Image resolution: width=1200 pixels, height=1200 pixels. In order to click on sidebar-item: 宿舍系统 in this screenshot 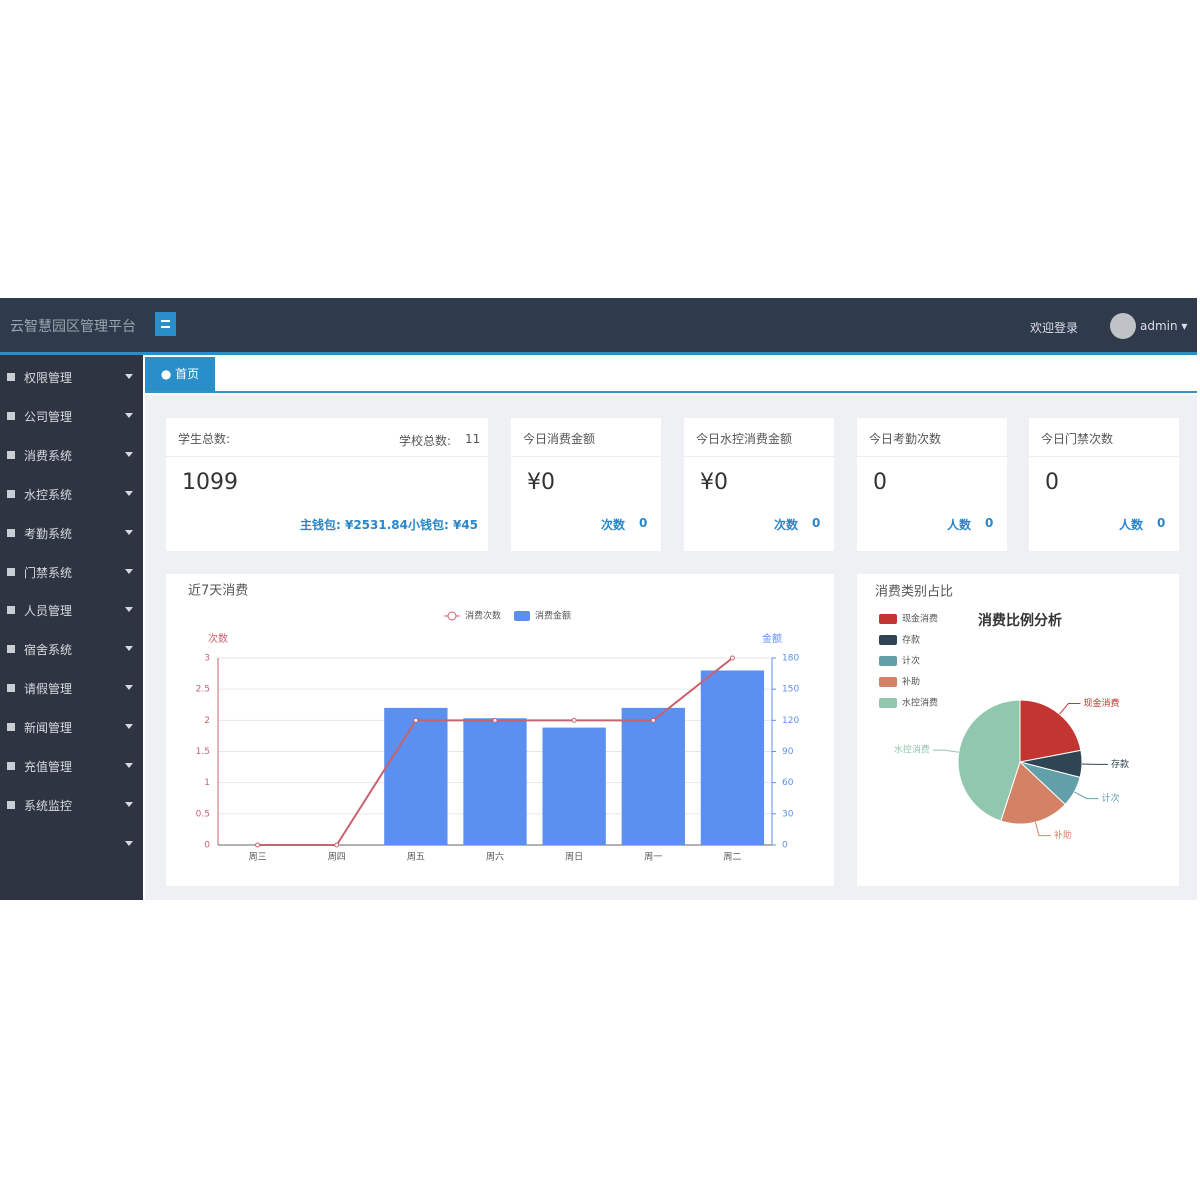, I will do `click(71, 649)`.